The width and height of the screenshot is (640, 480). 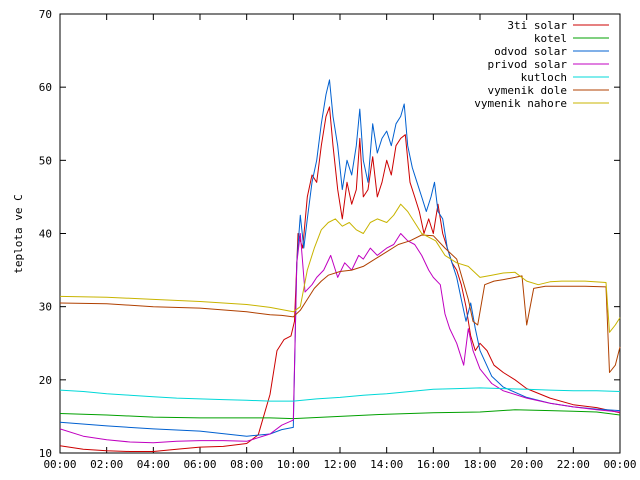 I want to click on x-tick-label: 18:00, so click(x=479, y=464).